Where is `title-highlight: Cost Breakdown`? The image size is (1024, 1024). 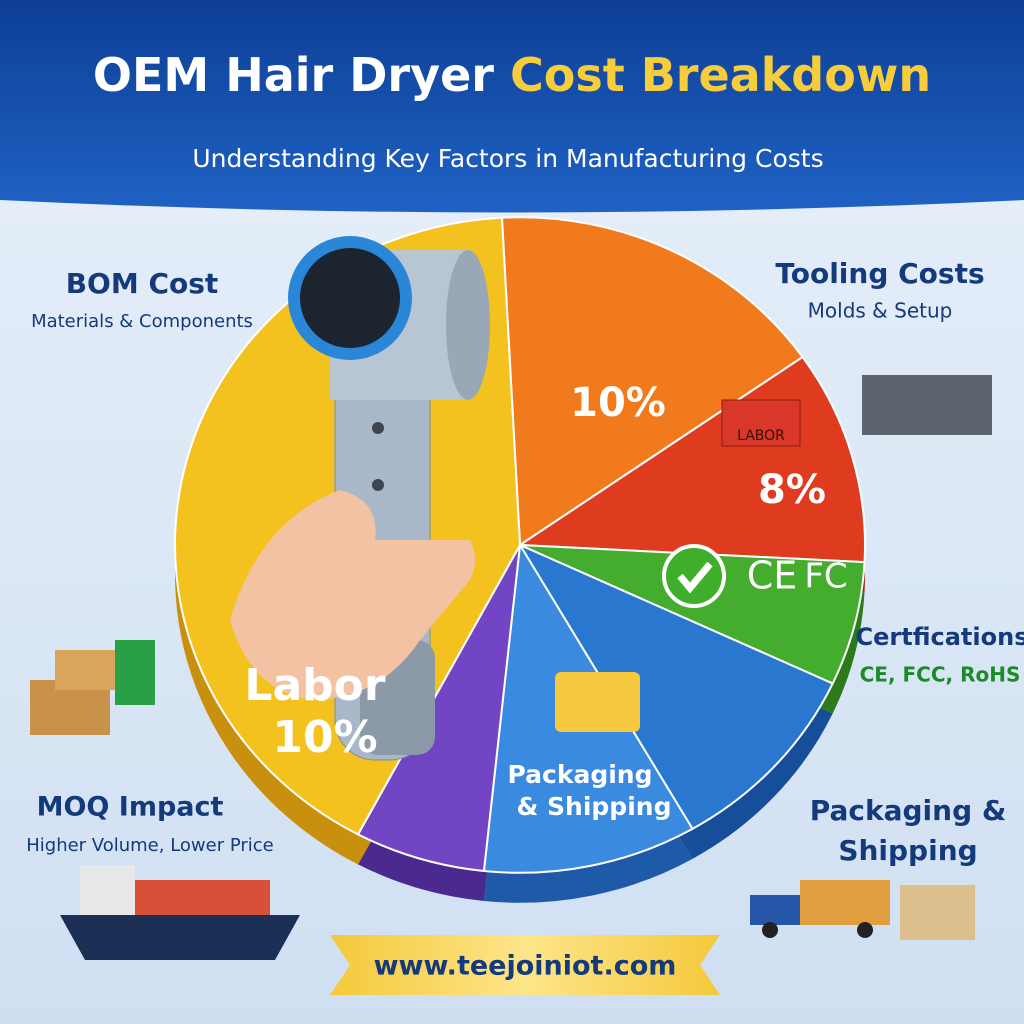
title-highlight: Cost Breakdown is located at coordinates (720, 75).